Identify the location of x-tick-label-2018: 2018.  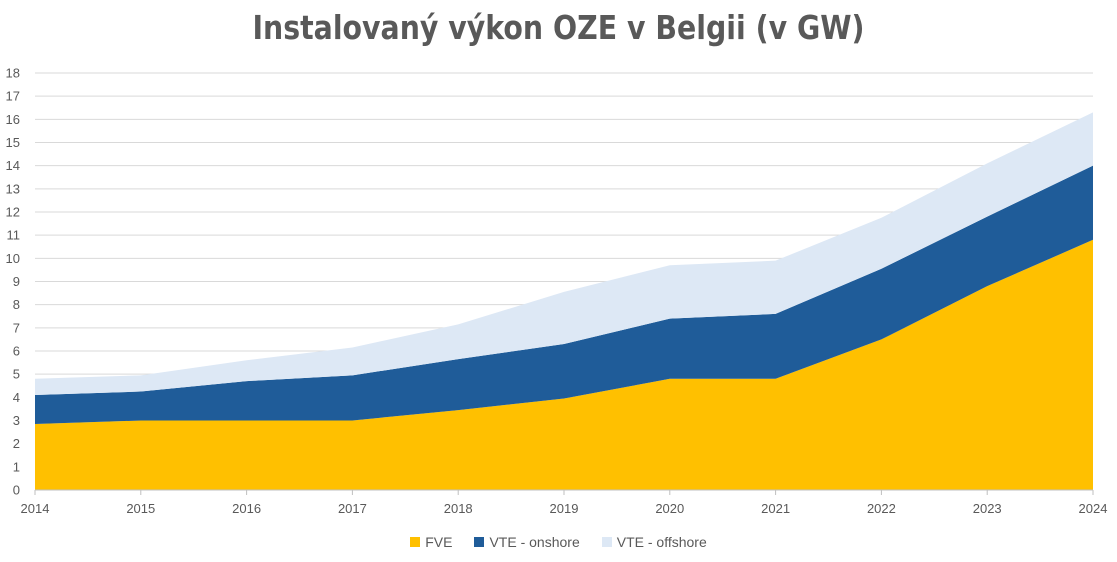
(458, 508).